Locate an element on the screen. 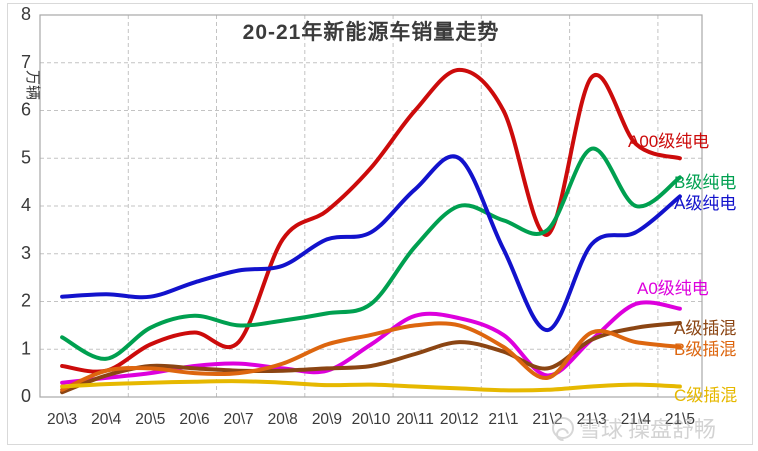 The width and height of the screenshot is (758, 451). series-label-C级插混: C级插混 is located at coordinates (706, 395).